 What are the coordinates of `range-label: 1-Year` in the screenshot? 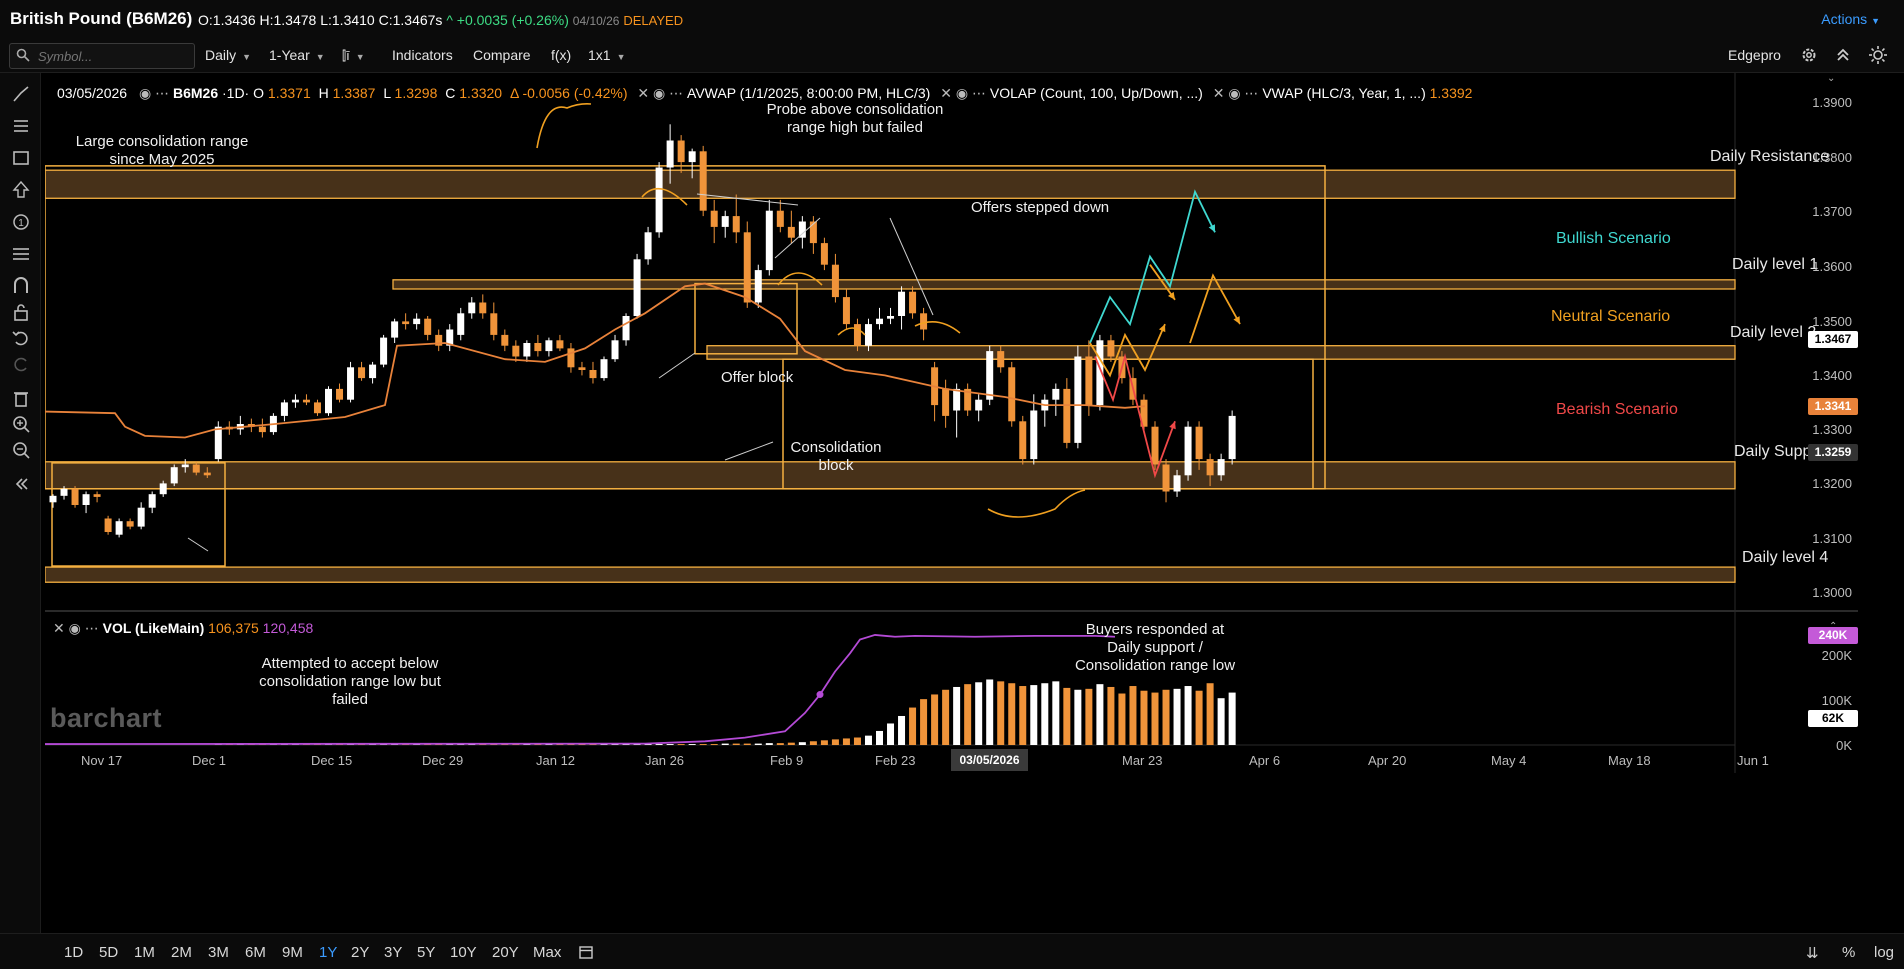 It's located at (289, 55).